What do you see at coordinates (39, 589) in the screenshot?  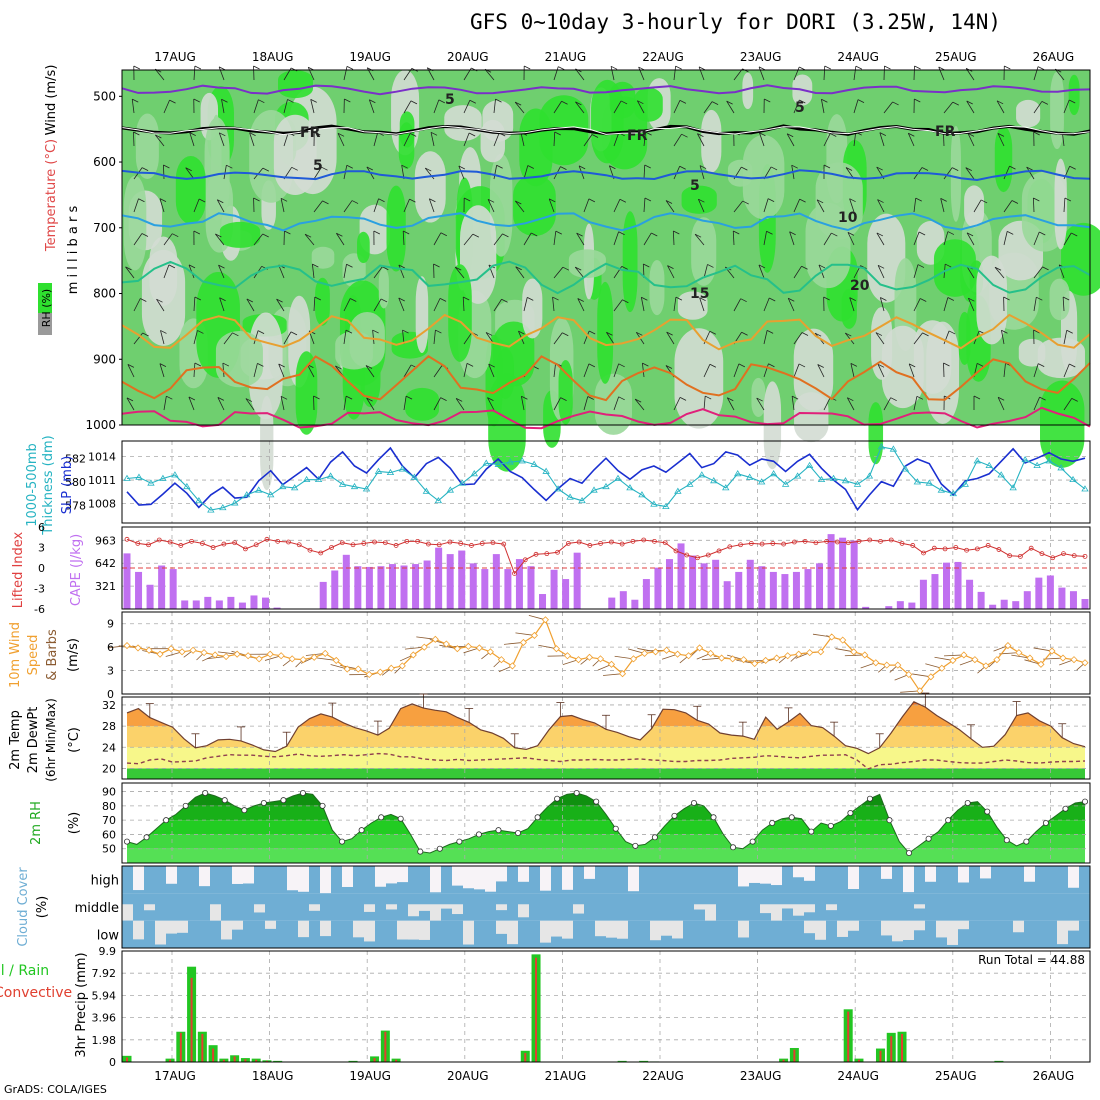 I see `li-tick-label: -3` at bounding box center [39, 589].